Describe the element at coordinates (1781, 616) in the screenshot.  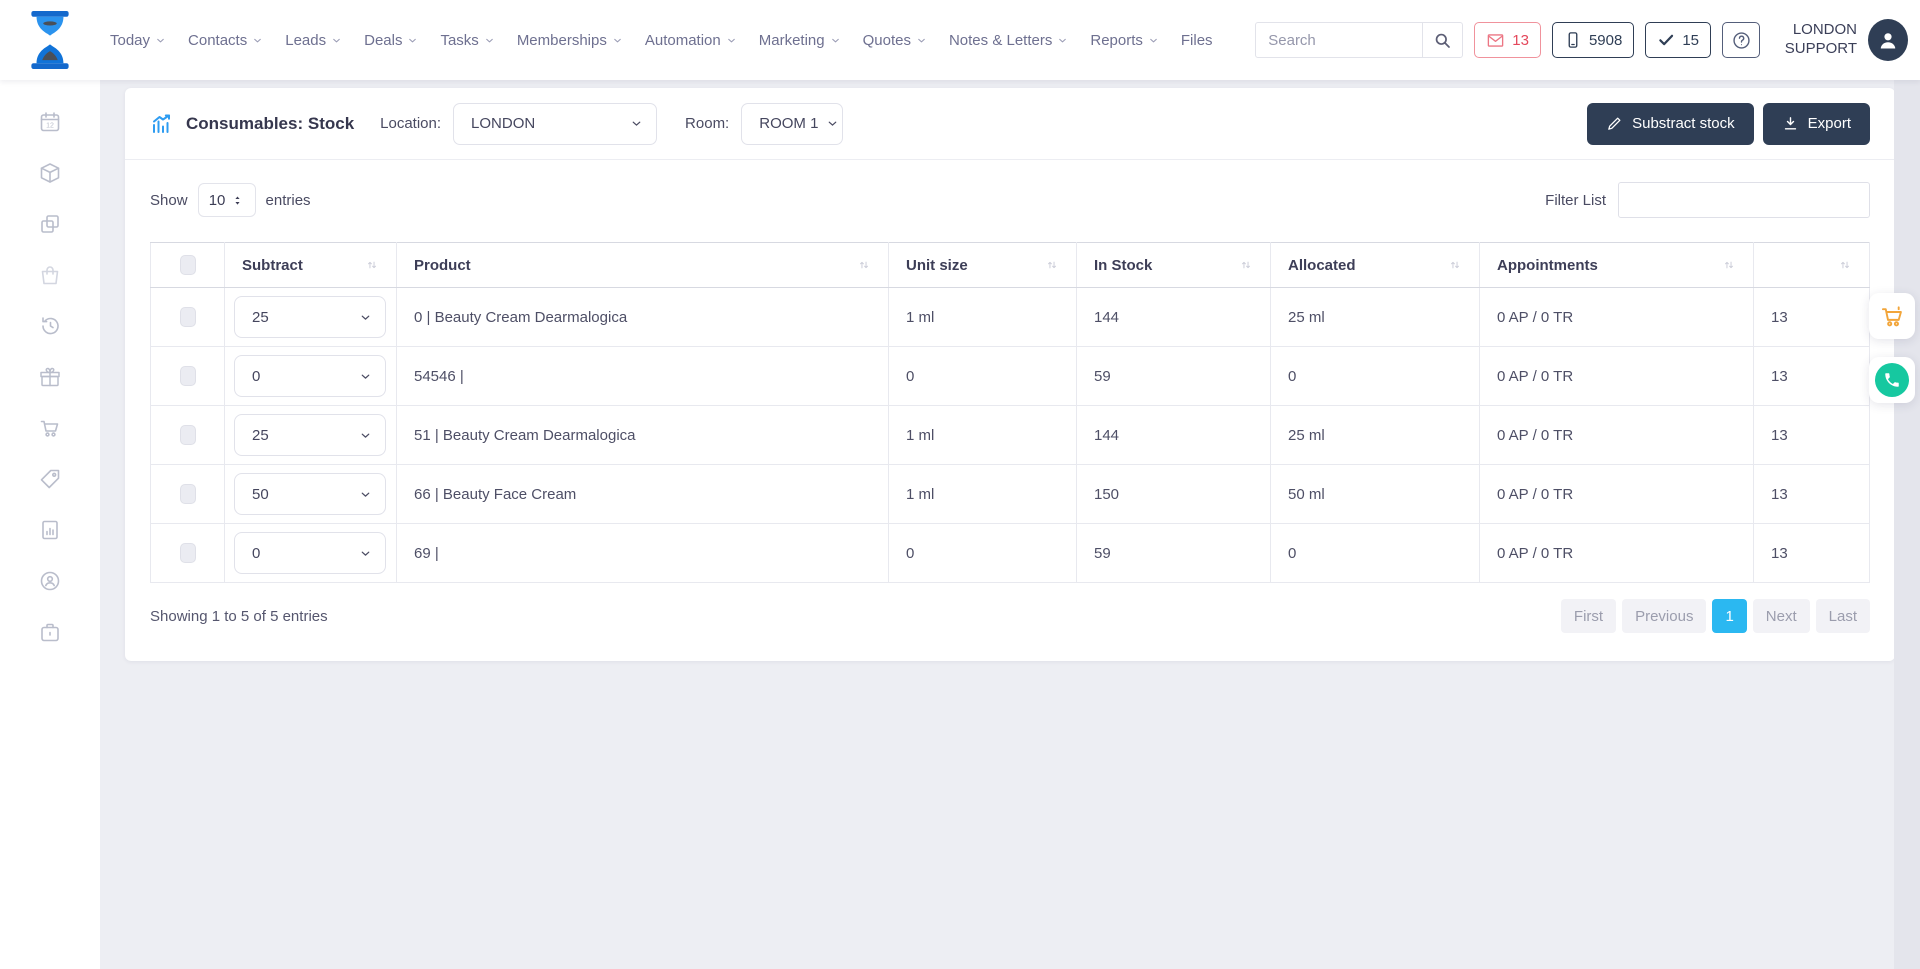
I see `page-btn-next: Next` at that location.